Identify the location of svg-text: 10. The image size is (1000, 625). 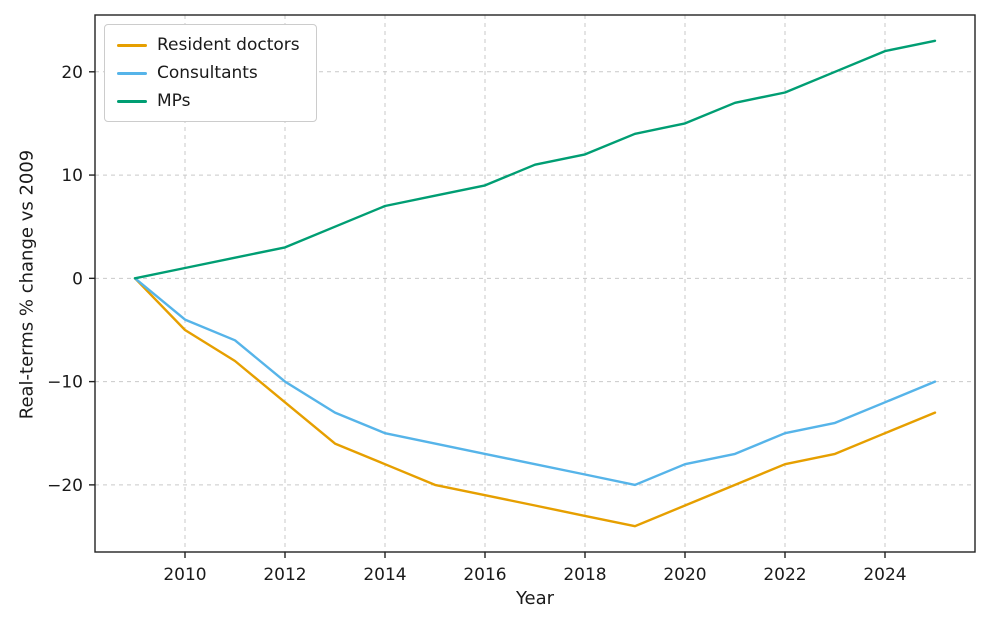
(72, 176).